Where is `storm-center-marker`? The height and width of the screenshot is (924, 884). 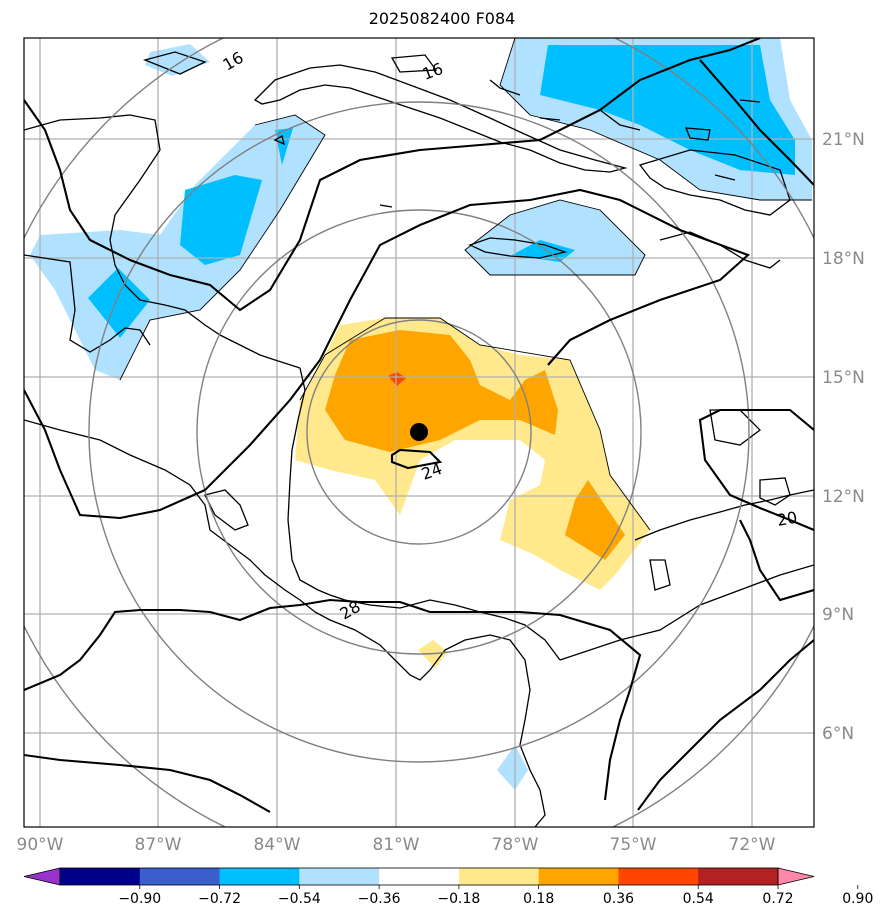
storm-center-marker is located at coordinates (419, 432).